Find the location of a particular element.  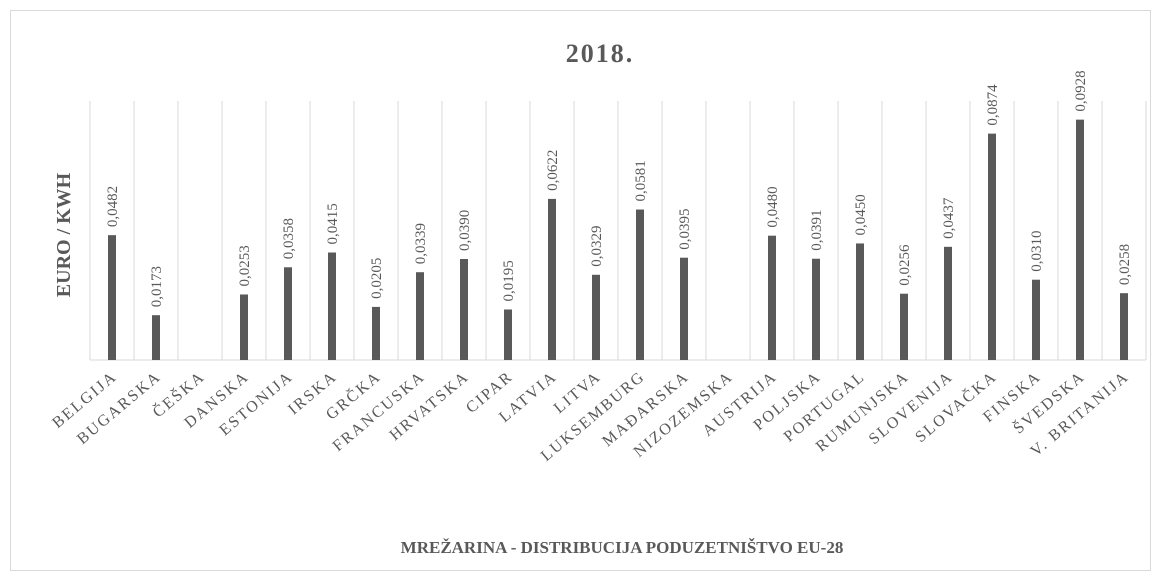

chart-title: 2018. is located at coordinates (600, 53).